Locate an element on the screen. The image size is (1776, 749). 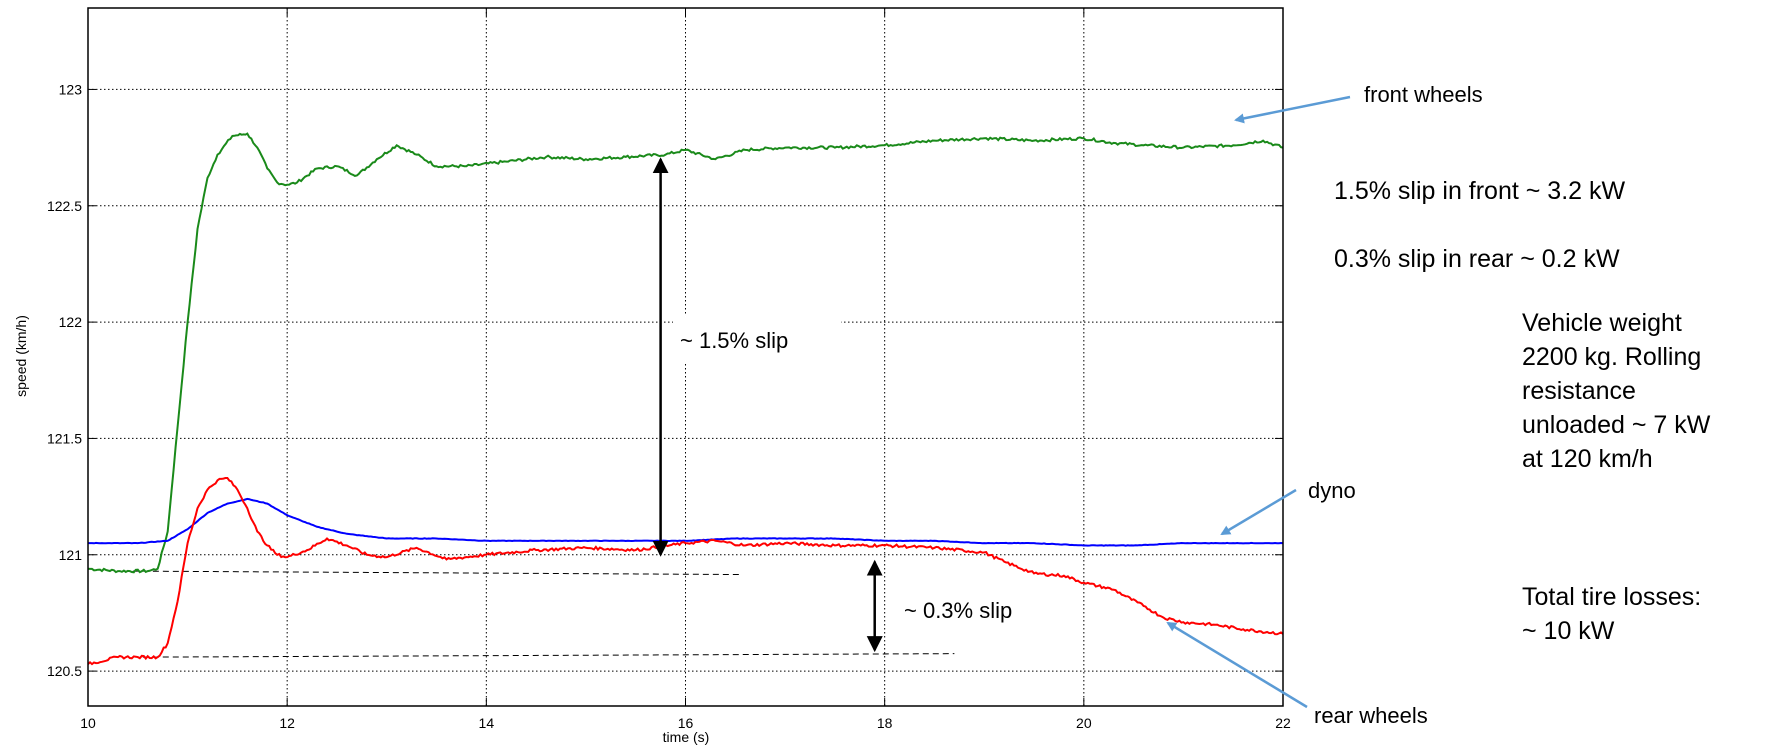
y-tick-label: 123 is located at coordinates (71, 89).